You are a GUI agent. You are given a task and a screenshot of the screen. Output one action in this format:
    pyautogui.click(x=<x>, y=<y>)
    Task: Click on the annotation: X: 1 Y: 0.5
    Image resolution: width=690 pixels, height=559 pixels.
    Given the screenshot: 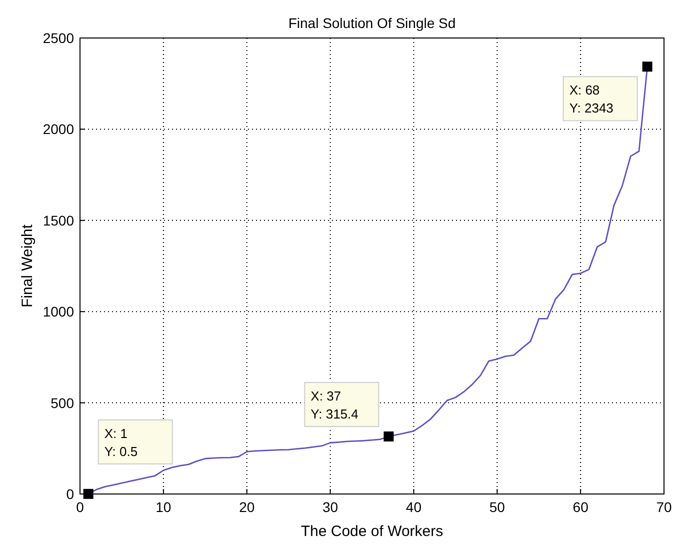 What is the action you would take?
    pyautogui.click(x=121, y=442)
    